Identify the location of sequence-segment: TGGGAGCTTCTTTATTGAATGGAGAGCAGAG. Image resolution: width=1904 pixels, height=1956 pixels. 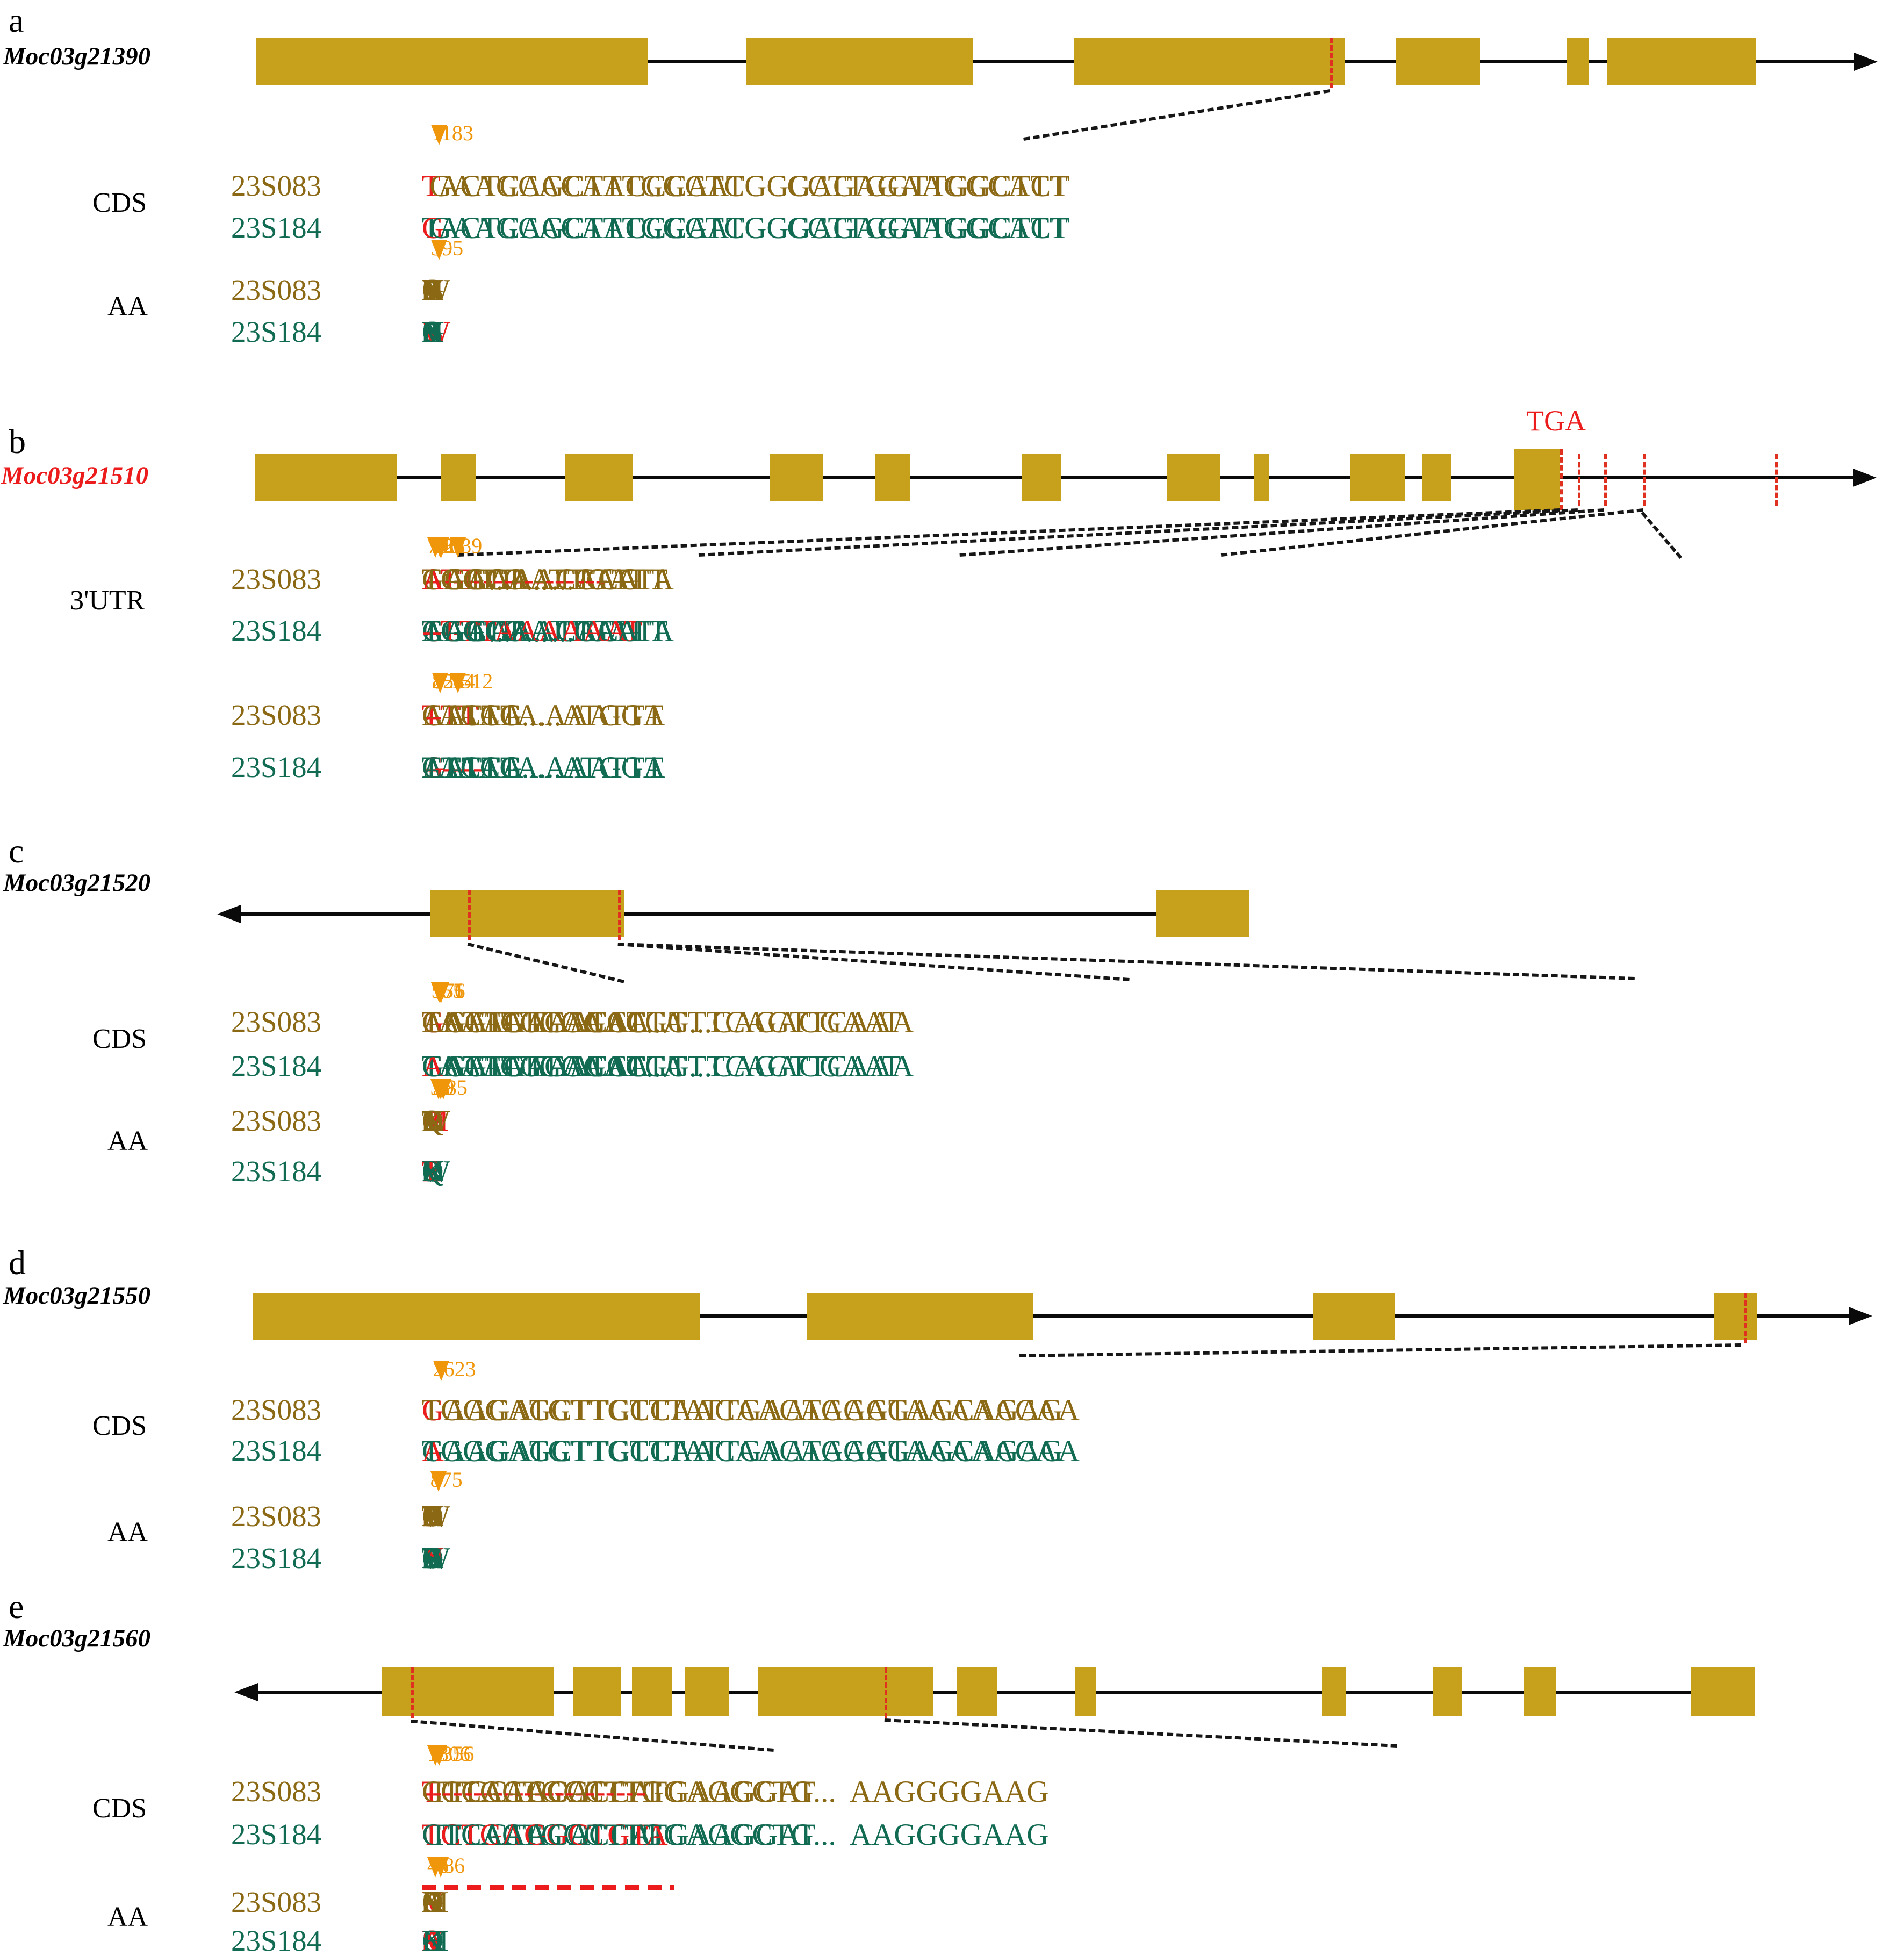
(742, 1410).